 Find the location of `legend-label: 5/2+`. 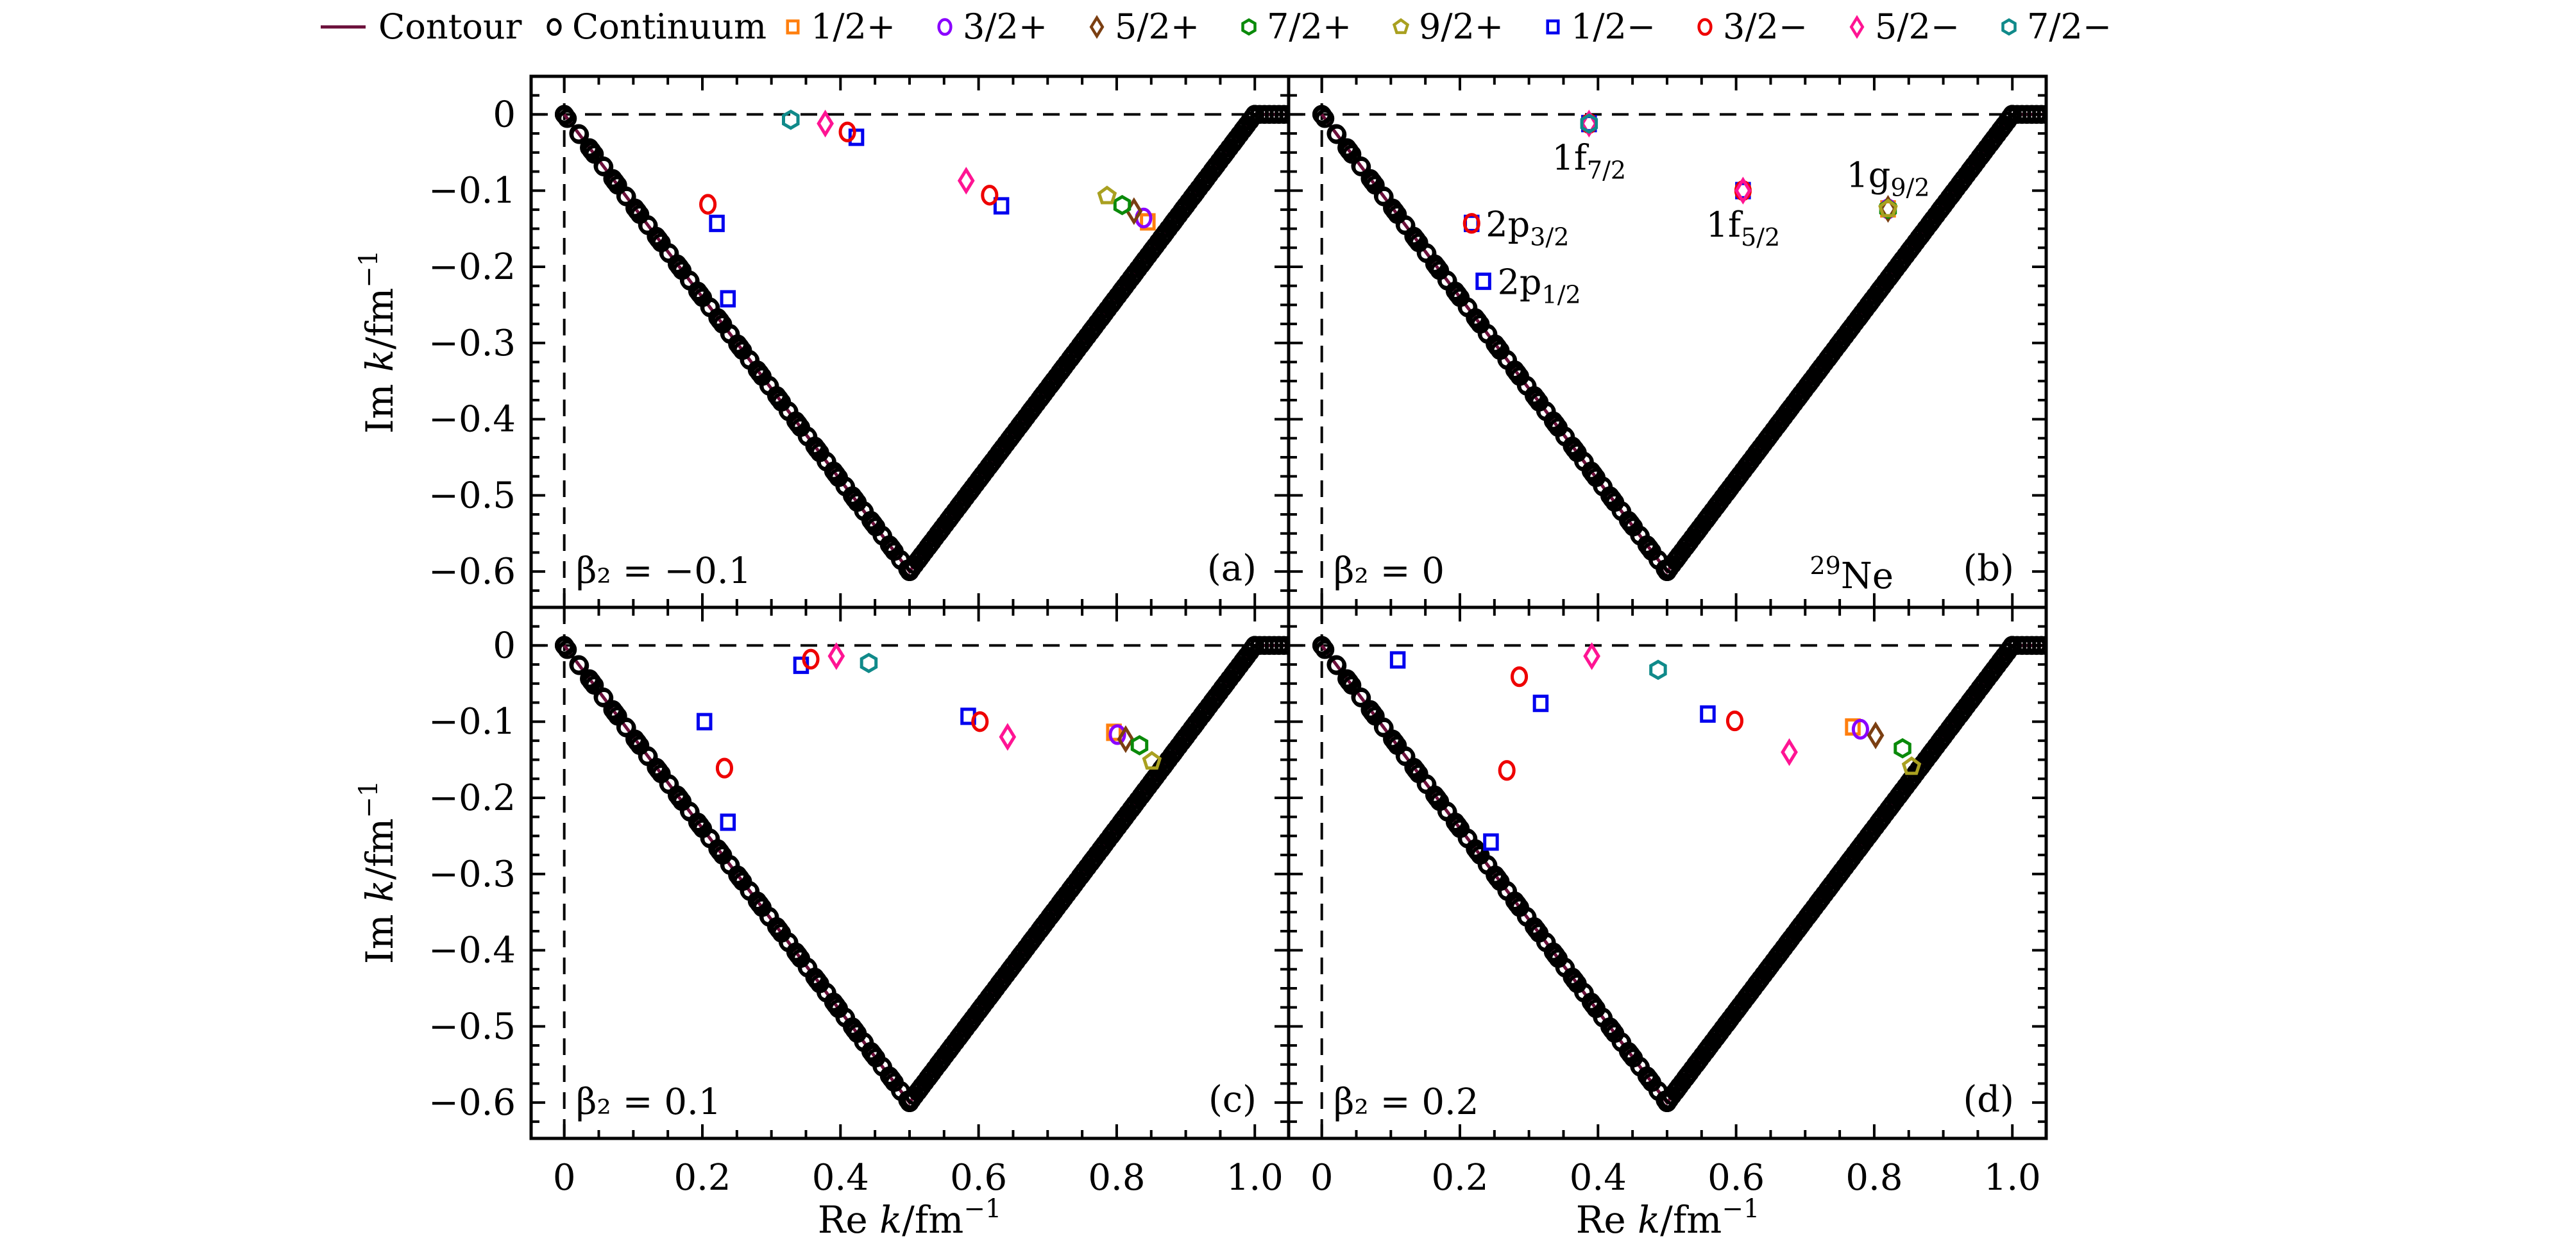

legend-label: 5/2+ is located at coordinates (1157, 26).